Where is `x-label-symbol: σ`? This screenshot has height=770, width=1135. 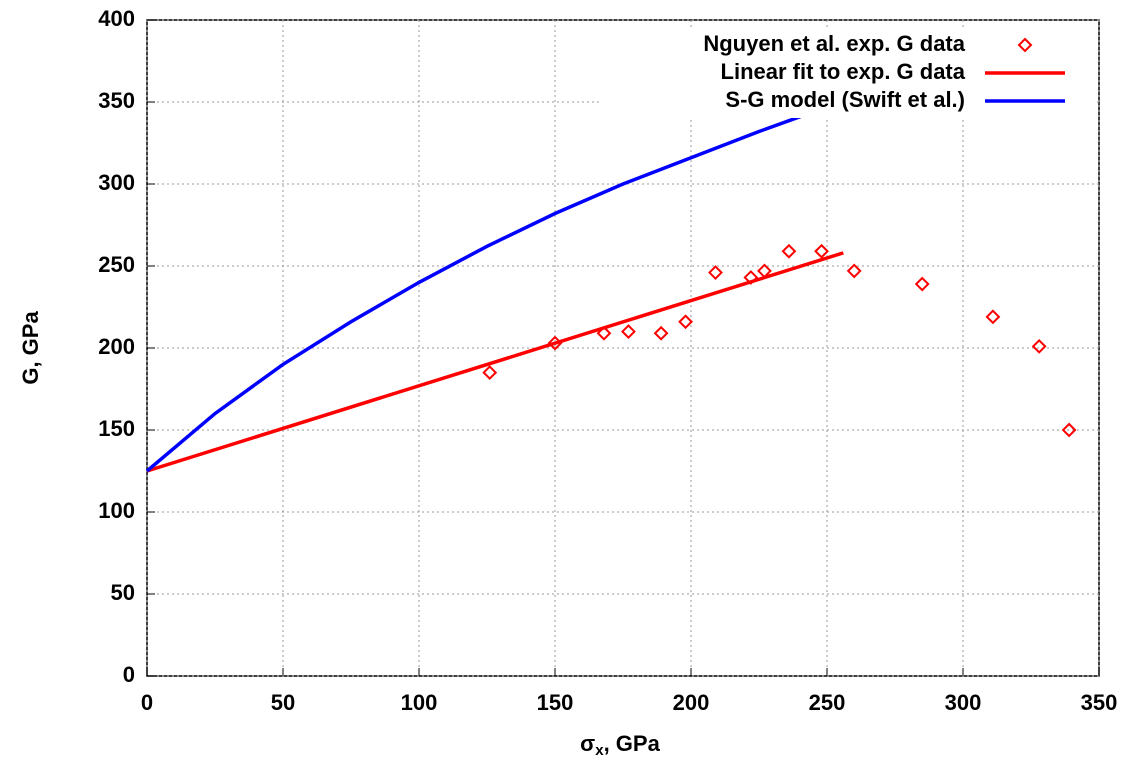
x-label-symbol: σ is located at coordinates (587, 743).